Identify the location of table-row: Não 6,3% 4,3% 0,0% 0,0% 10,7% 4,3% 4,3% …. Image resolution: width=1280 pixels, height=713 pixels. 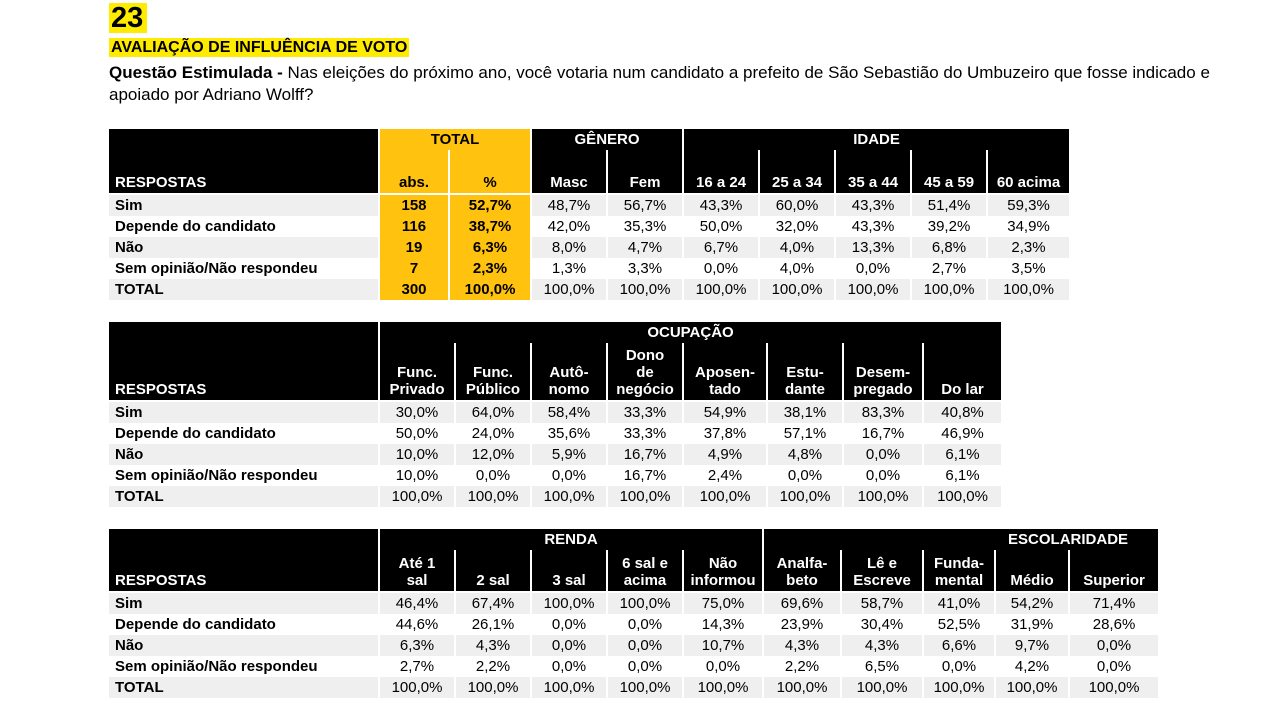
(634, 645).